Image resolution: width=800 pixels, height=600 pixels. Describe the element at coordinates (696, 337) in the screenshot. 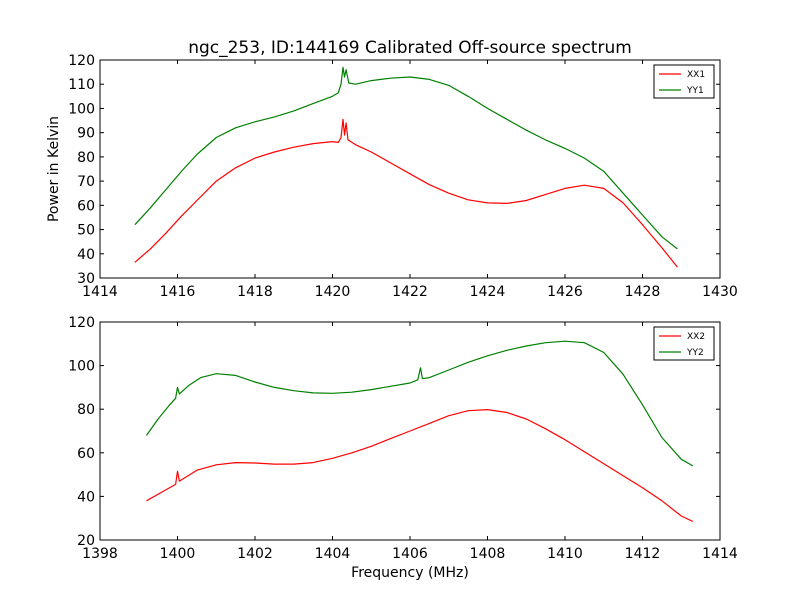

I see `legend-label-xx2: XX2` at that location.